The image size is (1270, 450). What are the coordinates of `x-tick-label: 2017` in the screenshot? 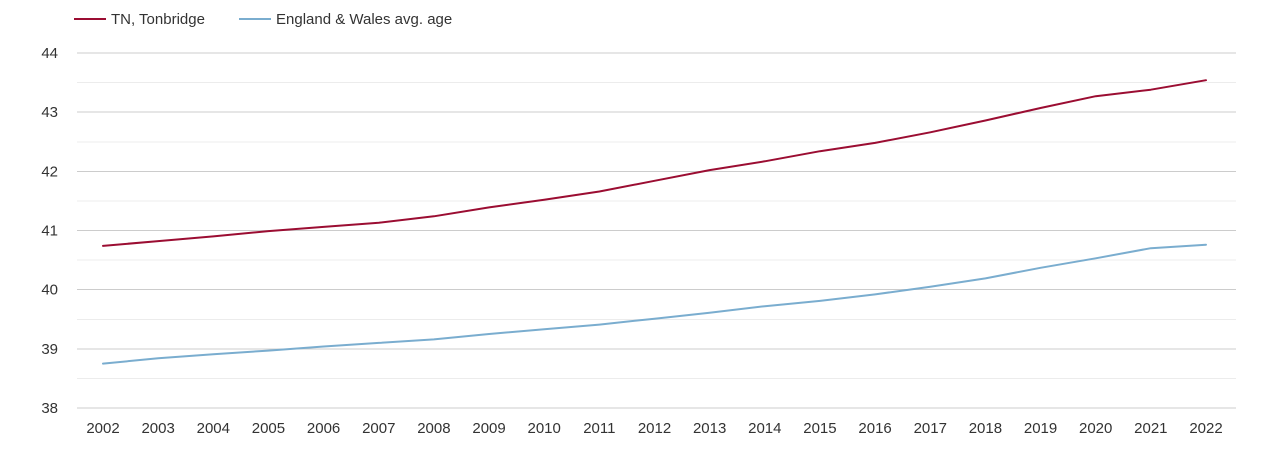 It's located at (930, 428).